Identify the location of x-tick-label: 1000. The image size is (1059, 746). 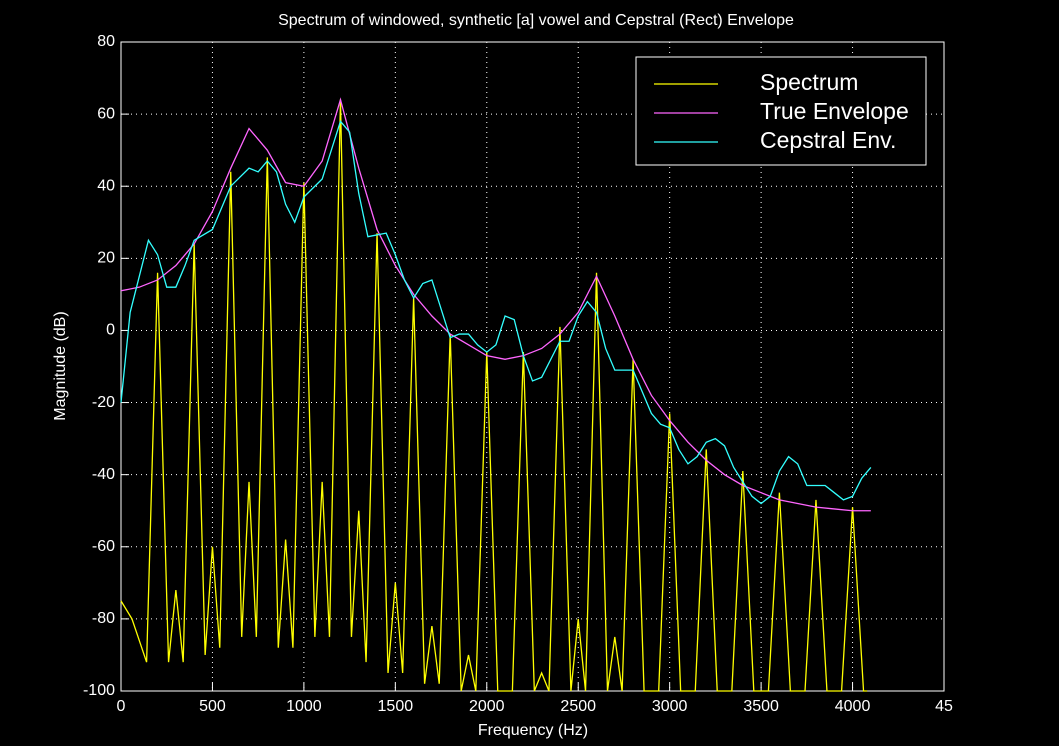
(304, 706).